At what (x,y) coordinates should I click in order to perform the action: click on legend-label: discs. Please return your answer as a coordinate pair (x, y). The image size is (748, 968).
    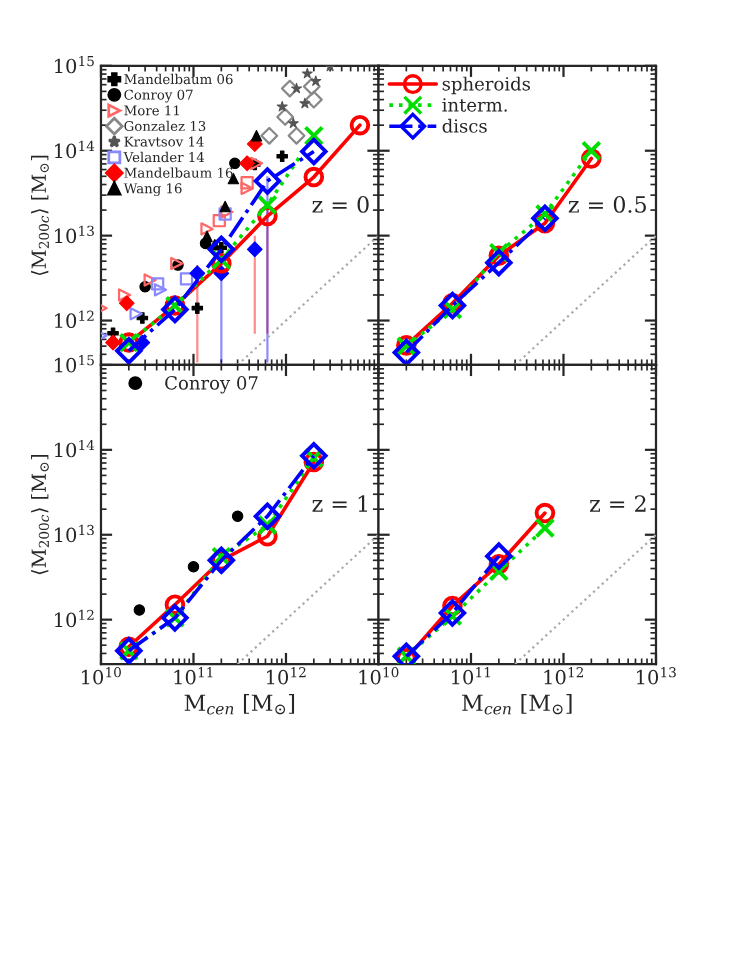
    Looking at the image, I should click on (464, 125).